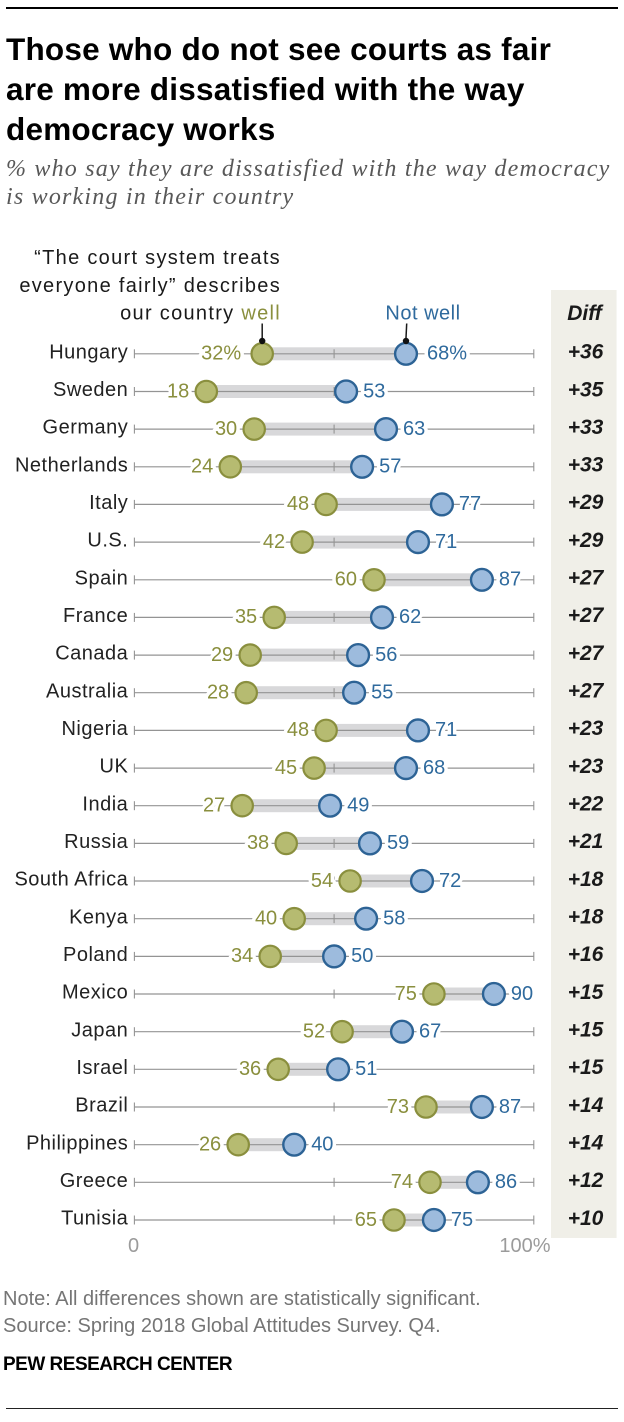  Describe the element at coordinates (414, 429) in the screenshot. I see `svg-text: 63` at that location.